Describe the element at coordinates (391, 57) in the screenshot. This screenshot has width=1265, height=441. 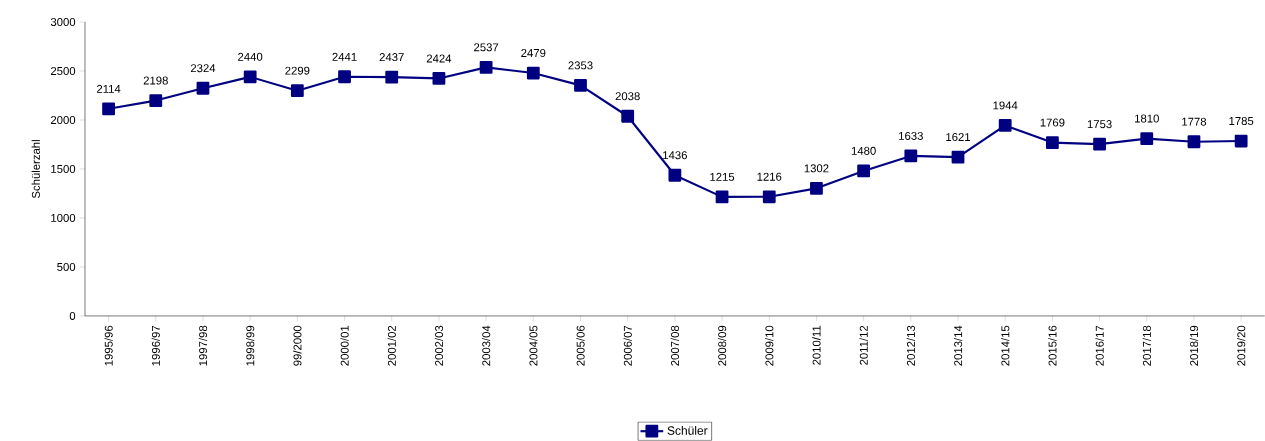
I see `data-label: 2437` at that location.